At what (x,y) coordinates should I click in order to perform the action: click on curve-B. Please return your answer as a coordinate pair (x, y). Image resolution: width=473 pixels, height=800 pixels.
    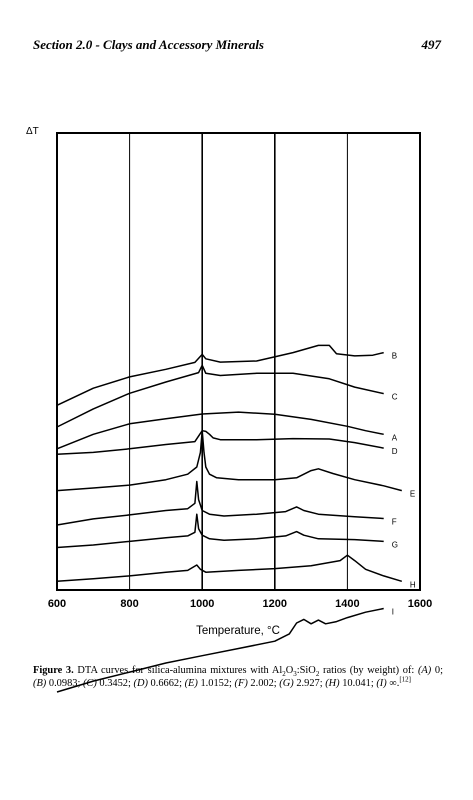
    Looking at the image, I should click on (220, 375).